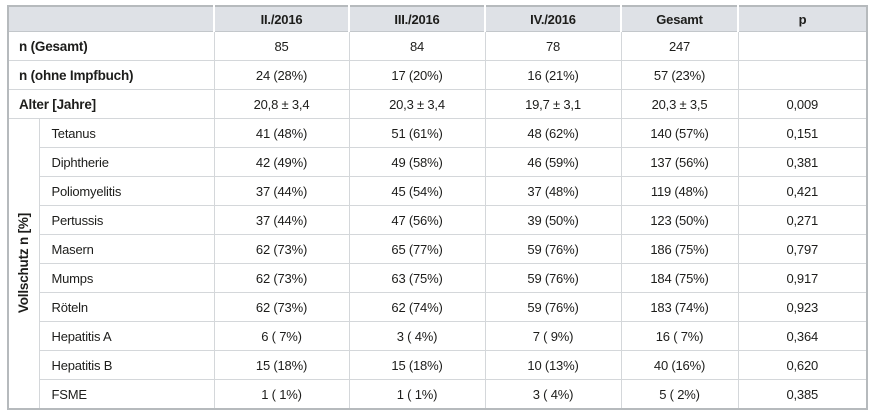 The image size is (872, 410). What do you see at coordinates (802, 19) in the screenshot?
I see `column-header-p: p` at bounding box center [802, 19].